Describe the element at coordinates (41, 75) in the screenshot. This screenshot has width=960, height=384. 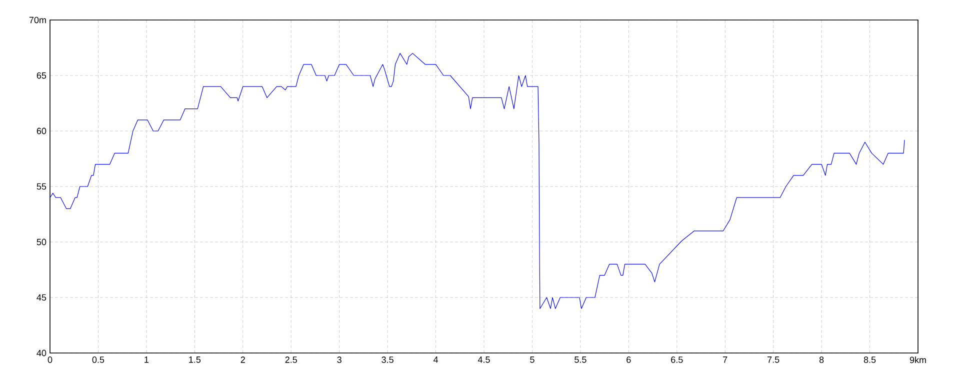
I see `y-tick-label: 65` at that location.